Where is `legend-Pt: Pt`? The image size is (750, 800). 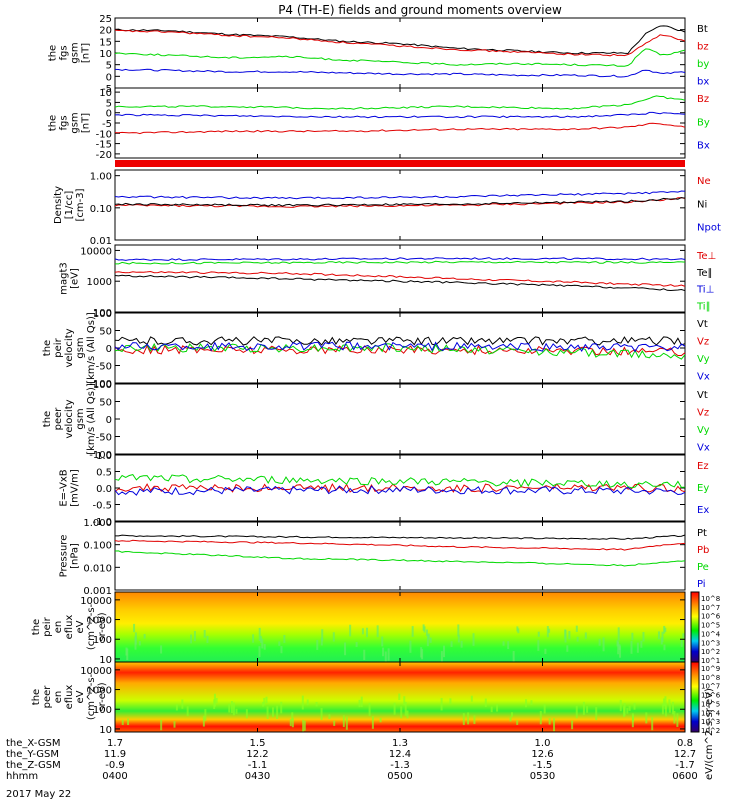
legend-Pt: Pt is located at coordinates (702, 533).